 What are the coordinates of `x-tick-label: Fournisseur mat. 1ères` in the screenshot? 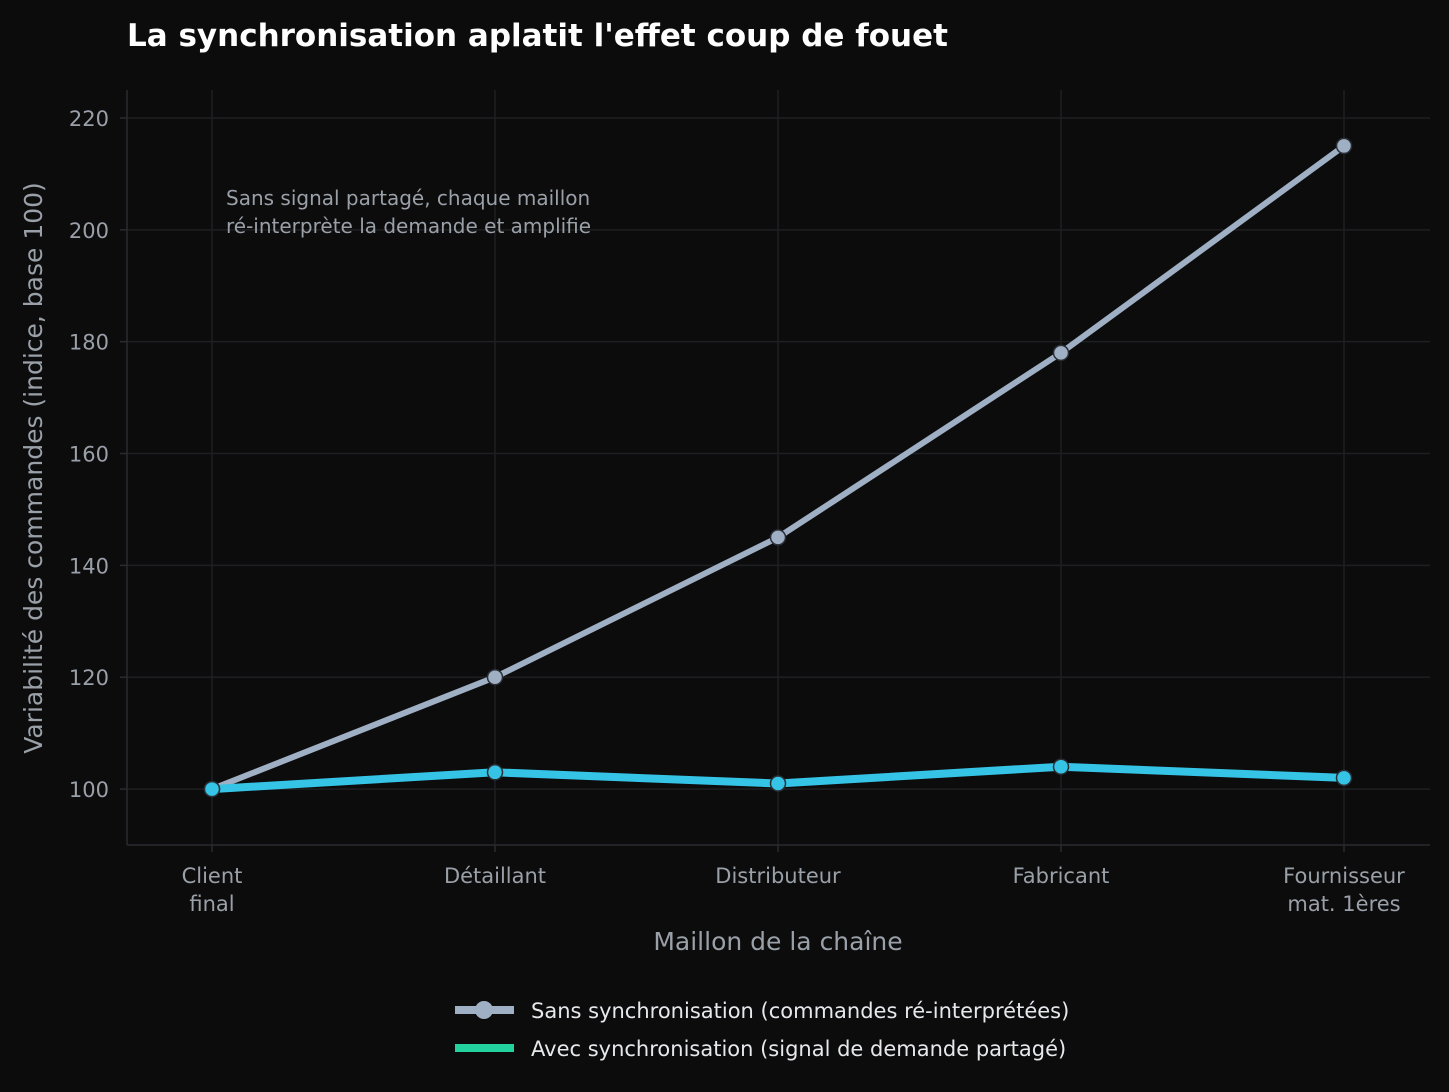 It's located at (1344, 890).